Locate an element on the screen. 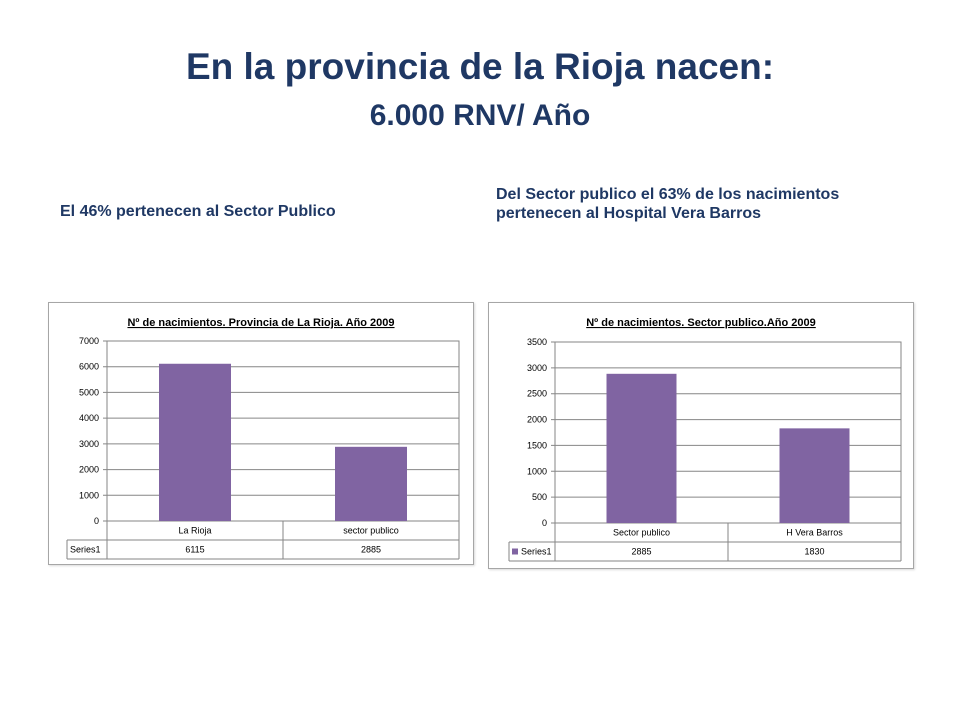 This screenshot has width=960, height=720. y-tick-label: 5000 is located at coordinates (89, 392).